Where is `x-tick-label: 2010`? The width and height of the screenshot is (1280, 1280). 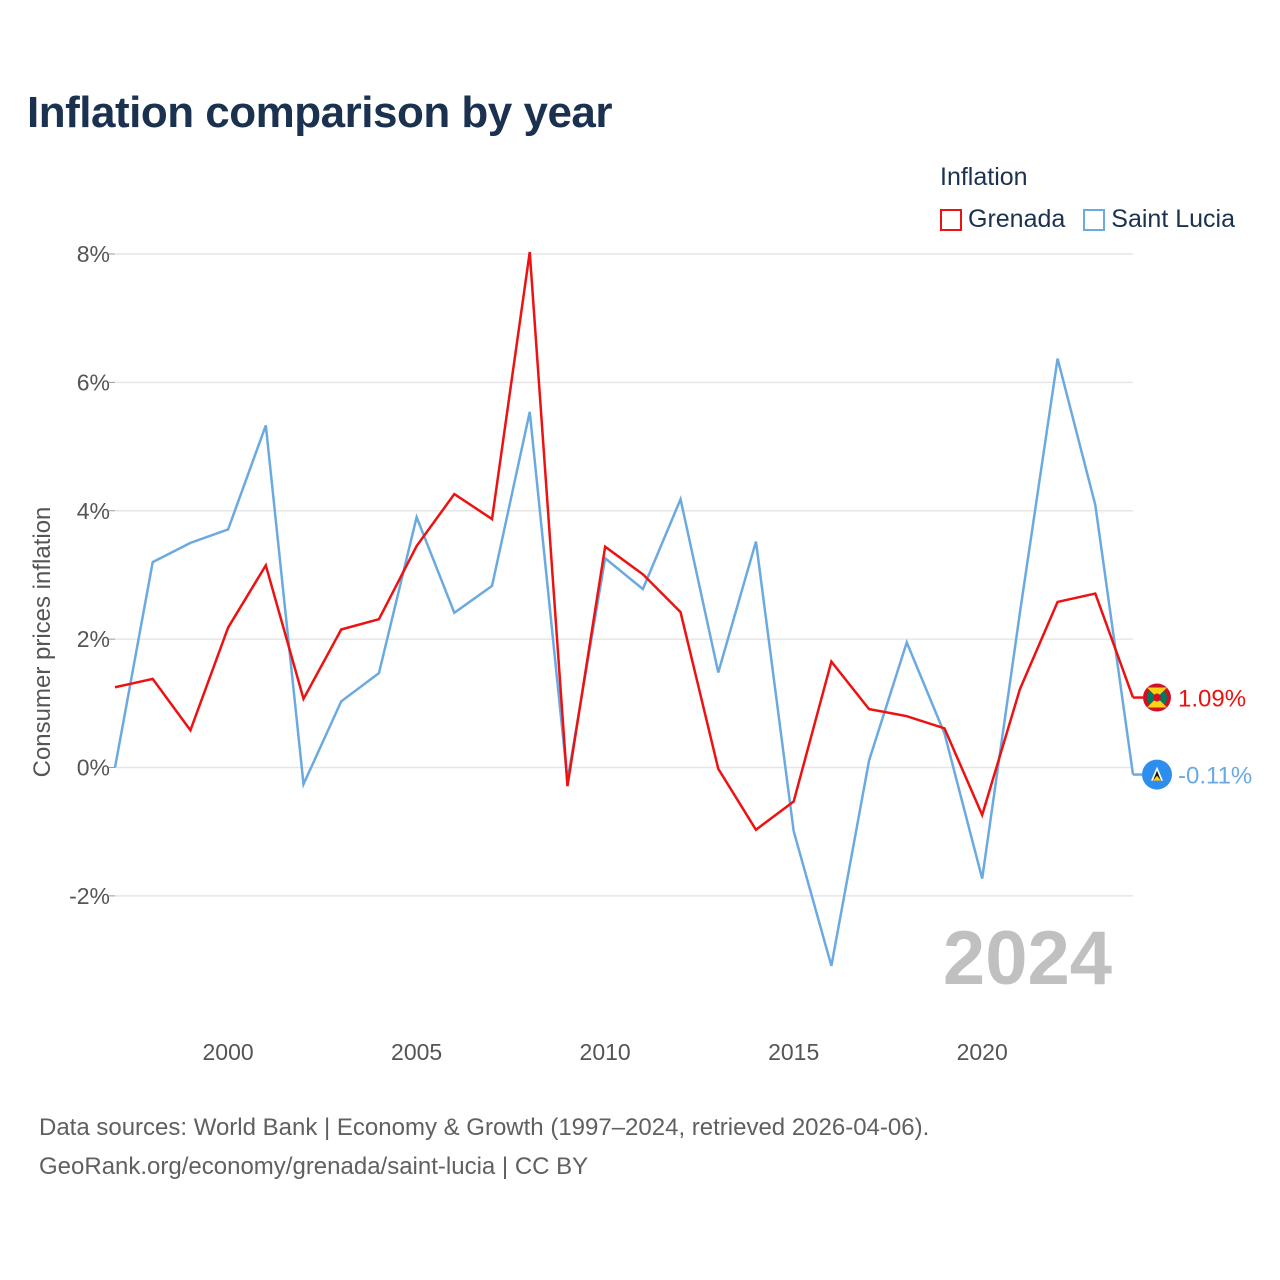
x-tick-label: 2010 is located at coordinates (605, 1052).